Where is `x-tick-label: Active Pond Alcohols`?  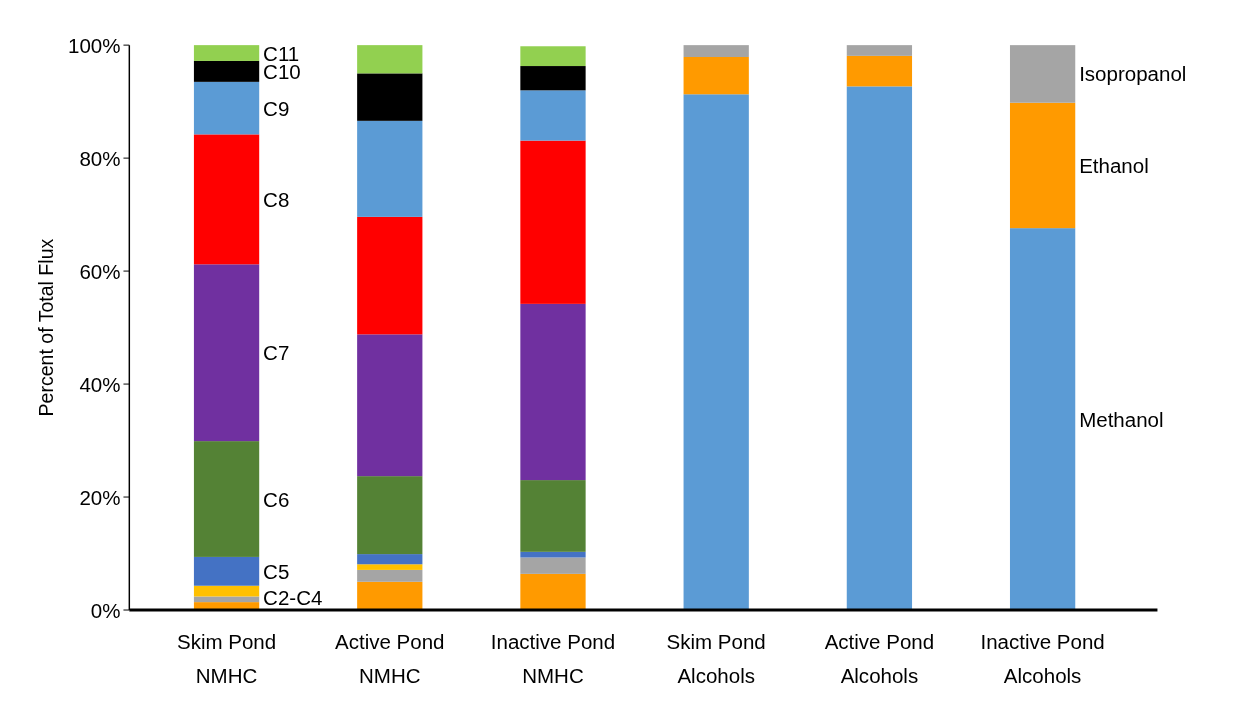
x-tick-label: Active Pond Alcohols is located at coordinates (879, 659).